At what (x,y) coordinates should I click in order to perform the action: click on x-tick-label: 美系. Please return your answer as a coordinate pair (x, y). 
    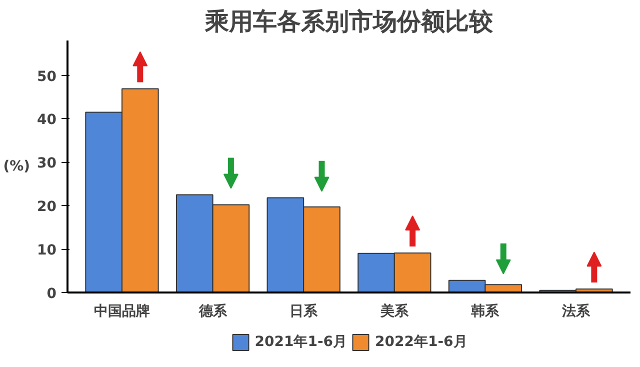
    Looking at the image, I should click on (394, 311).